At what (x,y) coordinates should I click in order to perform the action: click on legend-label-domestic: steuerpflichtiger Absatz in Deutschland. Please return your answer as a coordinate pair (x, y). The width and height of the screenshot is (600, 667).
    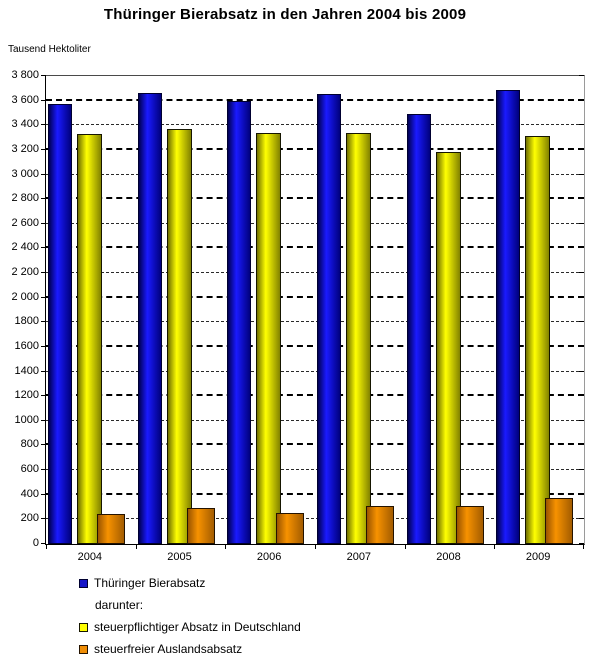
    Looking at the image, I should click on (197, 627).